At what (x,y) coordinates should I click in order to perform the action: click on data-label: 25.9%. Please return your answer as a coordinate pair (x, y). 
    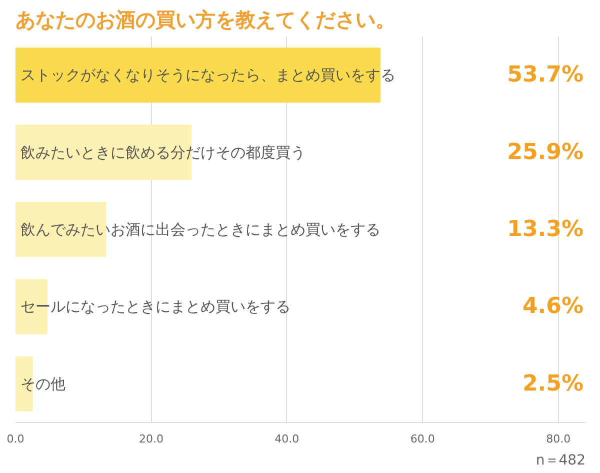
    Looking at the image, I should click on (545, 152).